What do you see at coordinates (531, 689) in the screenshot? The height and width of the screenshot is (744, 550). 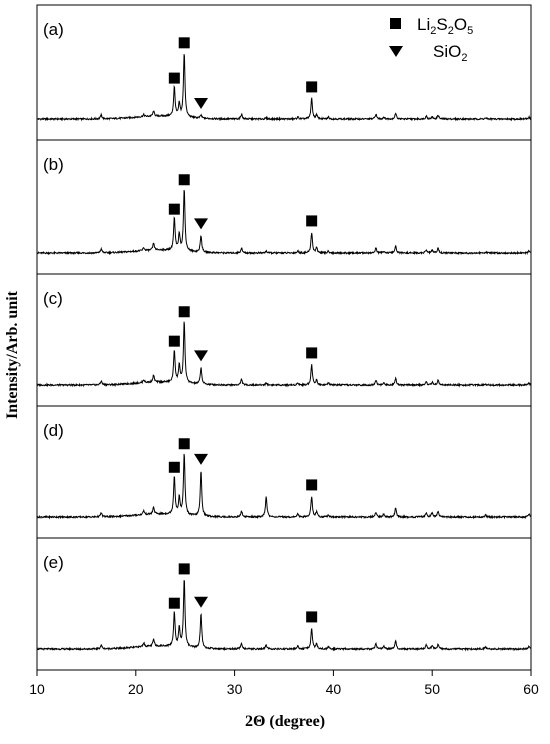 I see `x-tick-label: 60` at bounding box center [531, 689].